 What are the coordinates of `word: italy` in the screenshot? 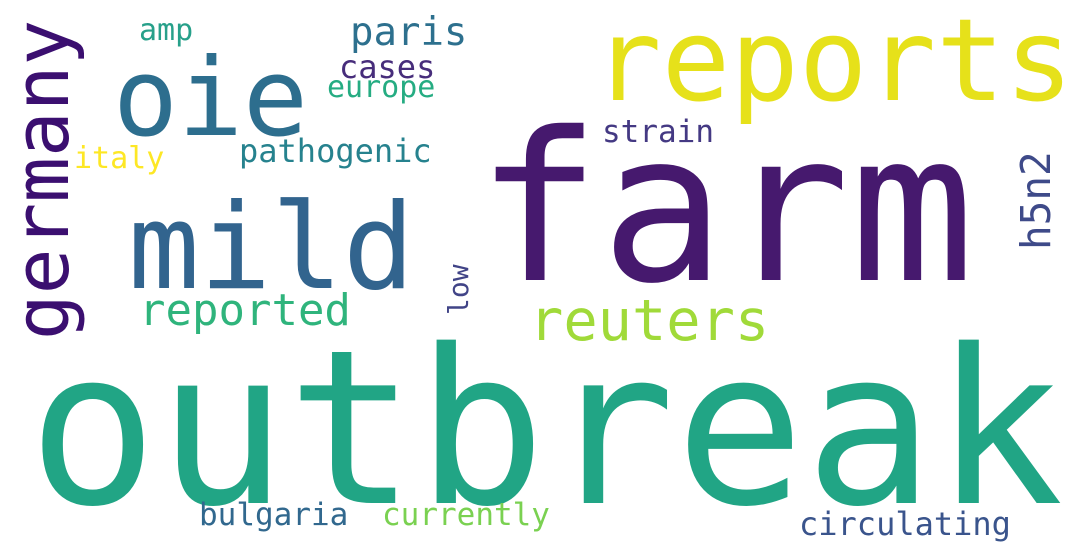 It's located at (119, 158).